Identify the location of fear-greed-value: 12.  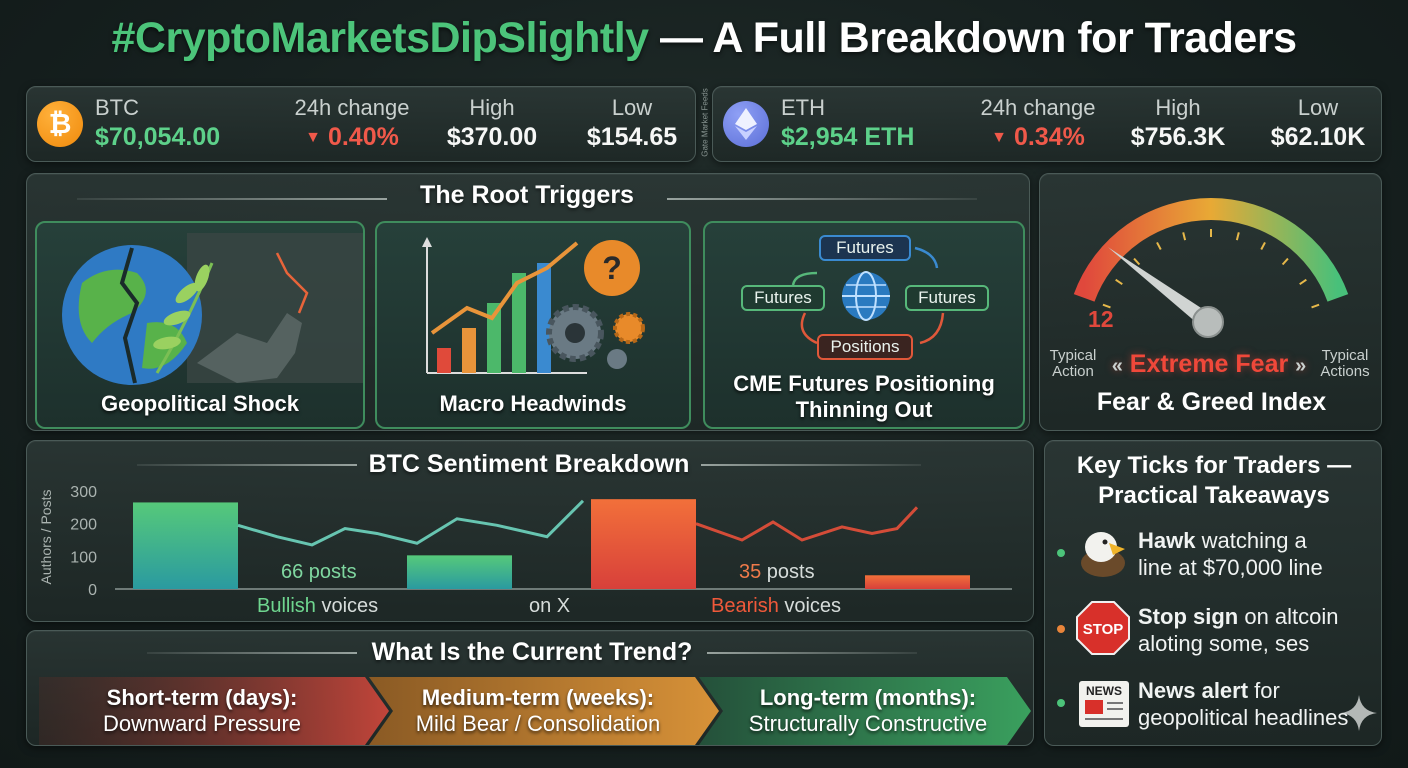
(1101, 319).